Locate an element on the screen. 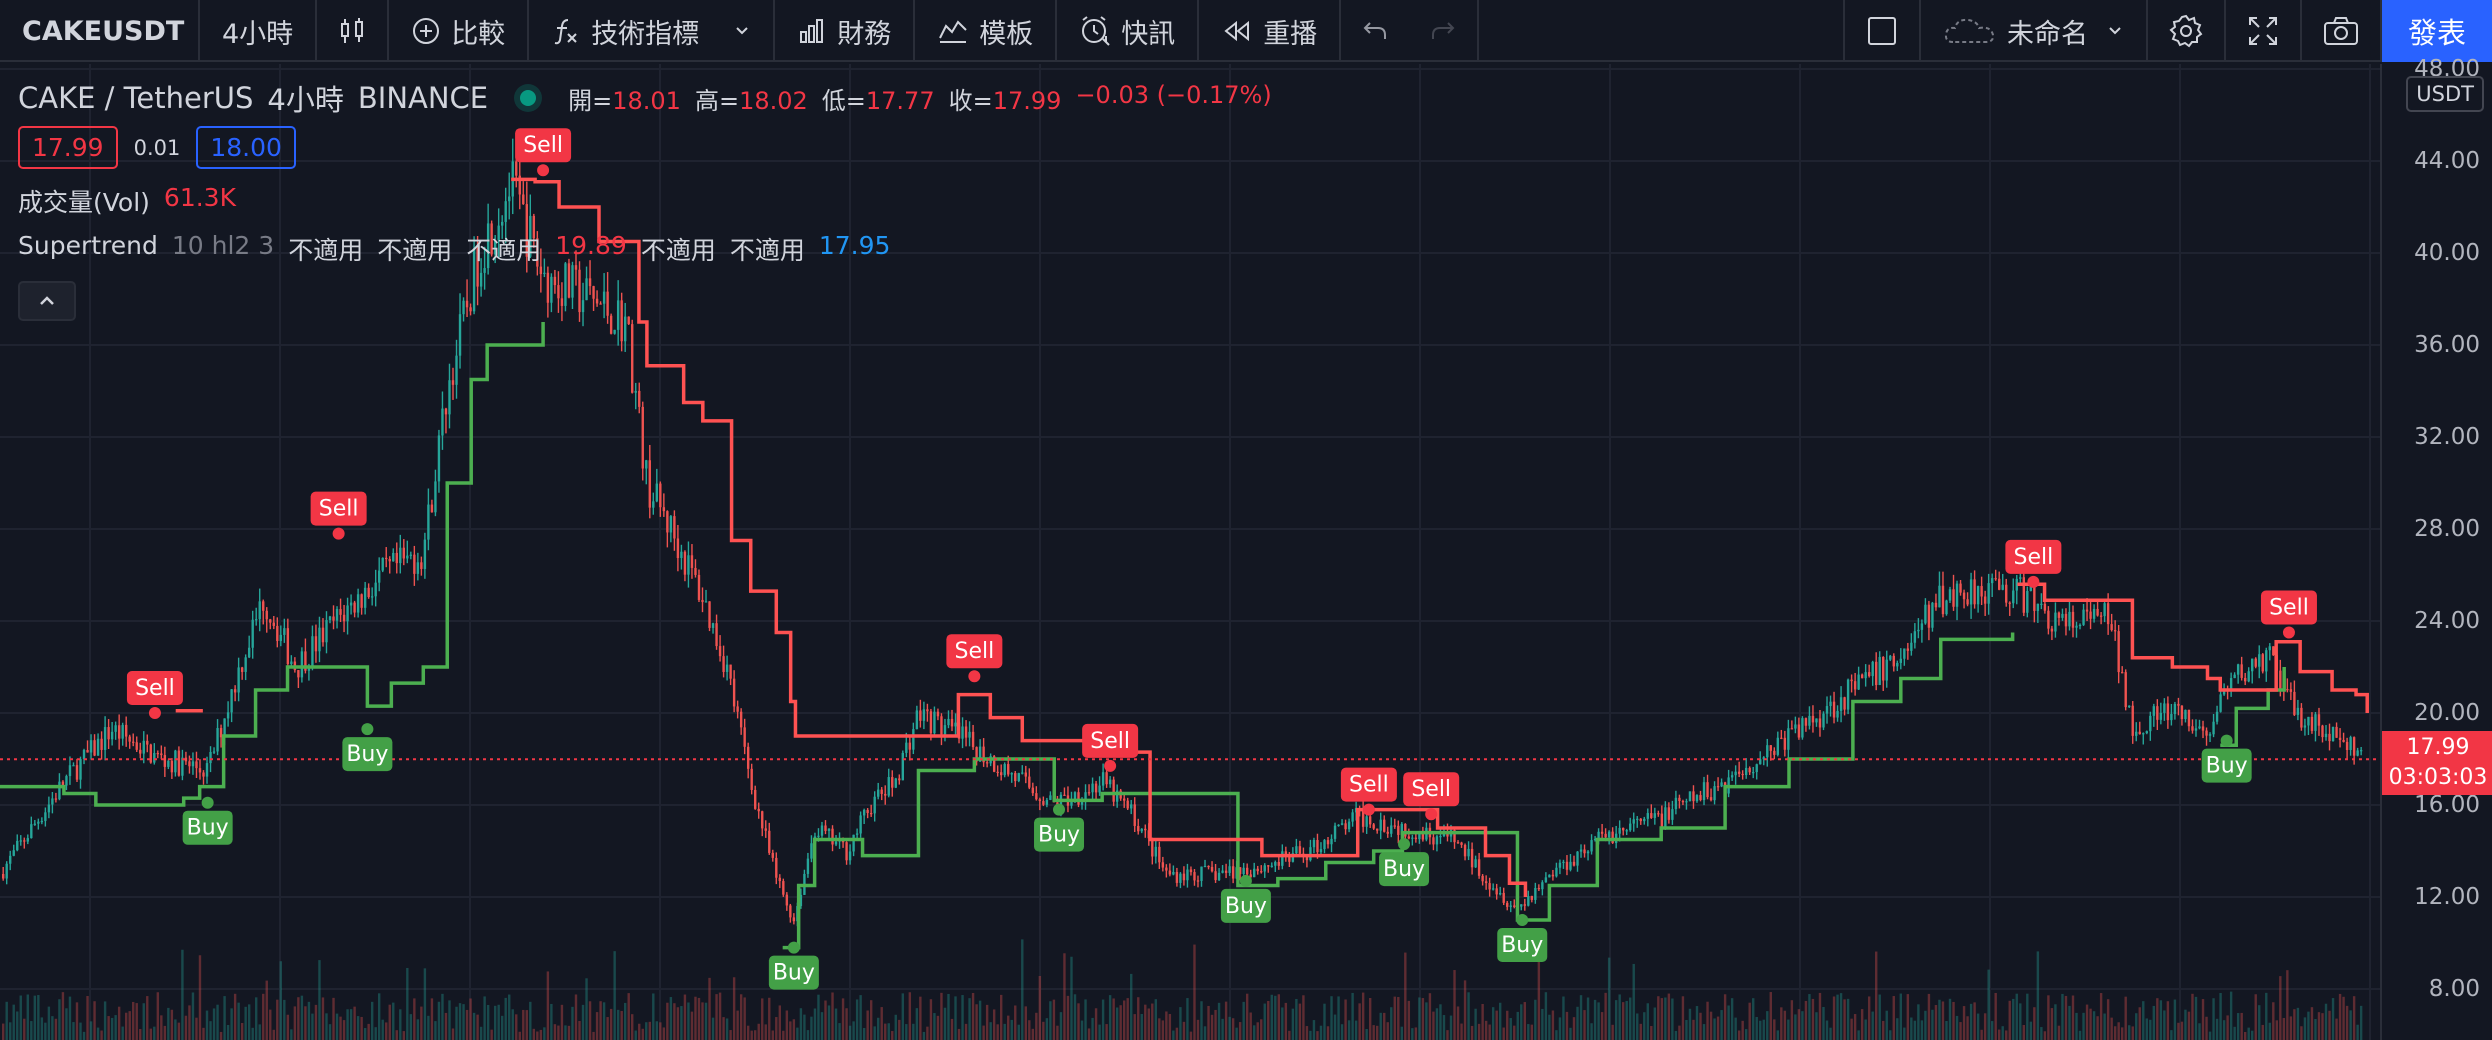 The height and width of the screenshot is (1040, 2492). replay-button: 重播 is located at coordinates (1270, 31).